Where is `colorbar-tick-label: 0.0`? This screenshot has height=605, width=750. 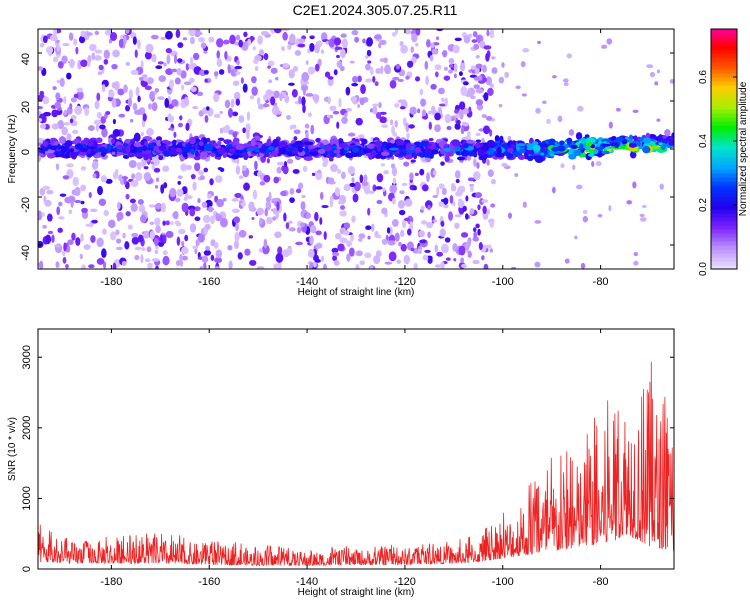
colorbar-tick-label: 0.0 is located at coordinates (703, 269).